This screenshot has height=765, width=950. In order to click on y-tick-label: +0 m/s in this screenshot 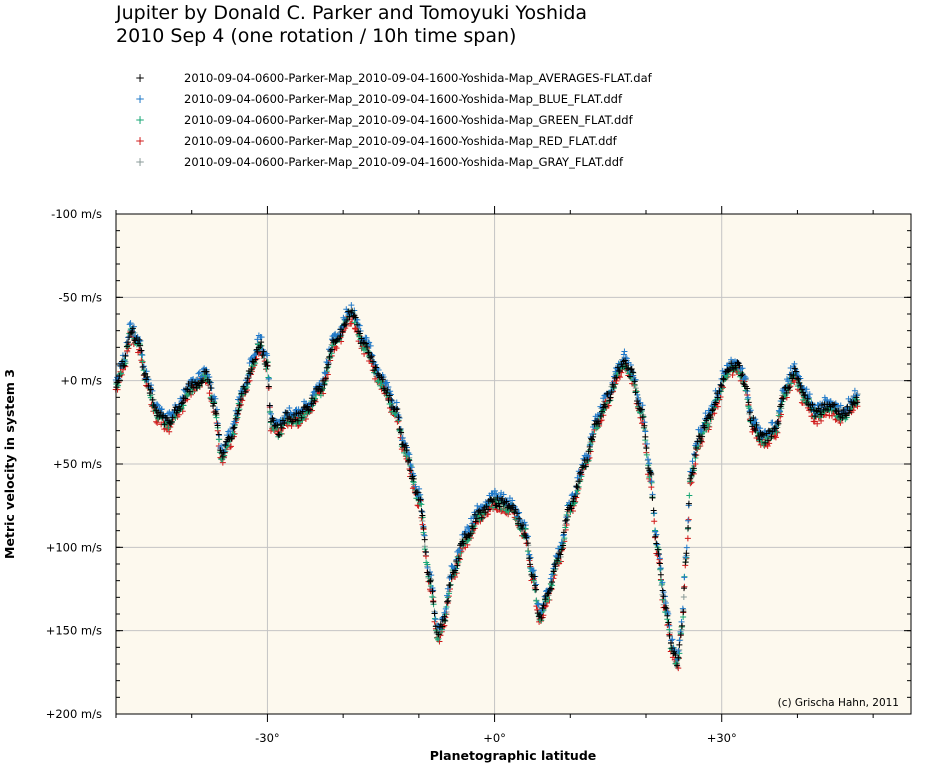, I will do `click(81, 381)`.